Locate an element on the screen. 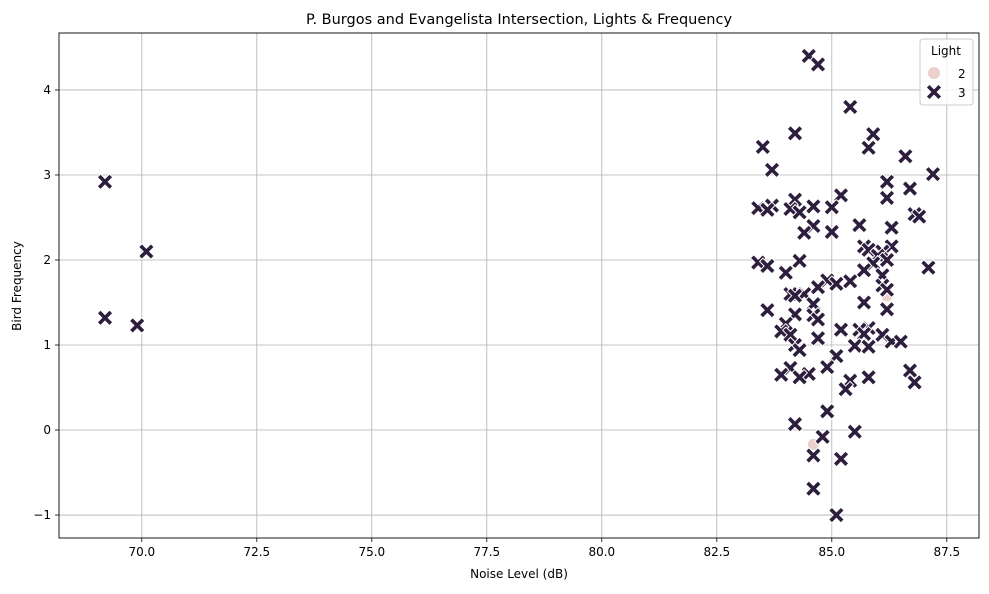  y-tick-label: −1 is located at coordinates (42, 515).